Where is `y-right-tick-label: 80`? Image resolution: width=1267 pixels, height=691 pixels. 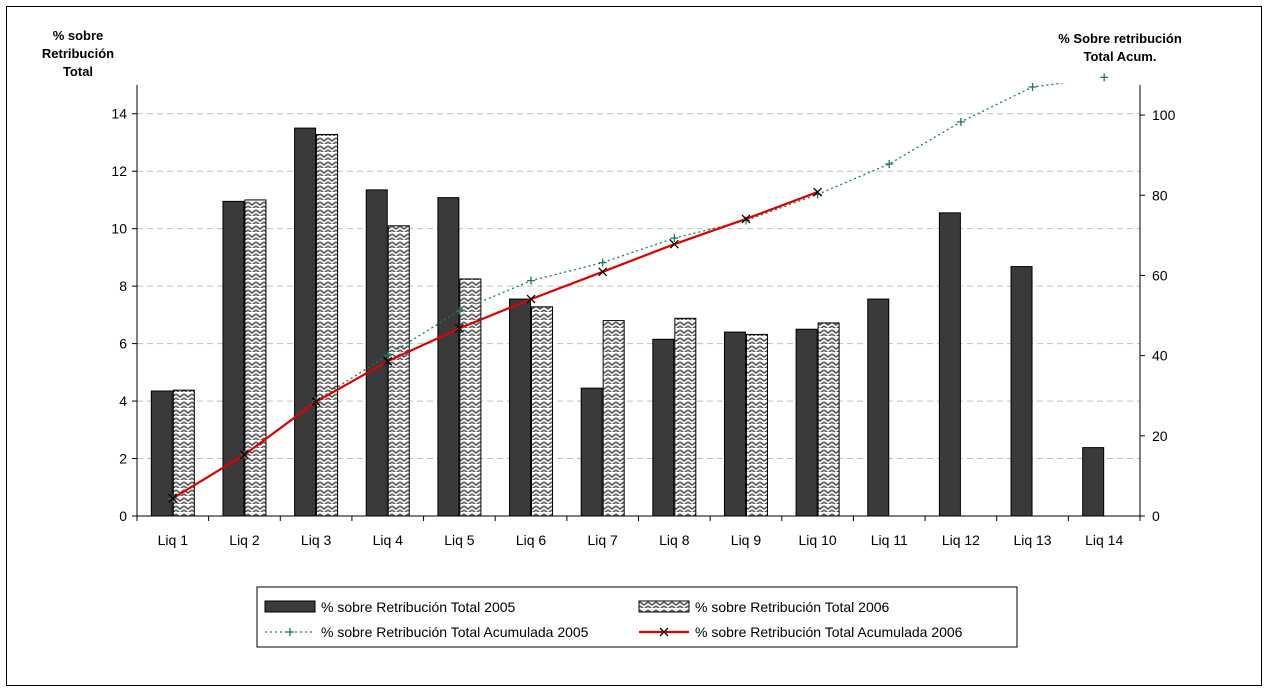
y-right-tick-label: 80 is located at coordinates (1160, 195).